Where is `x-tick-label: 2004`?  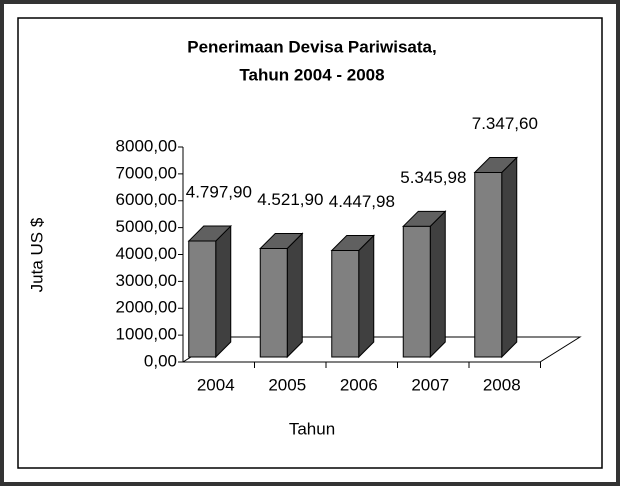 x-tick-label: 2004 is located at coordinates (216, 384).